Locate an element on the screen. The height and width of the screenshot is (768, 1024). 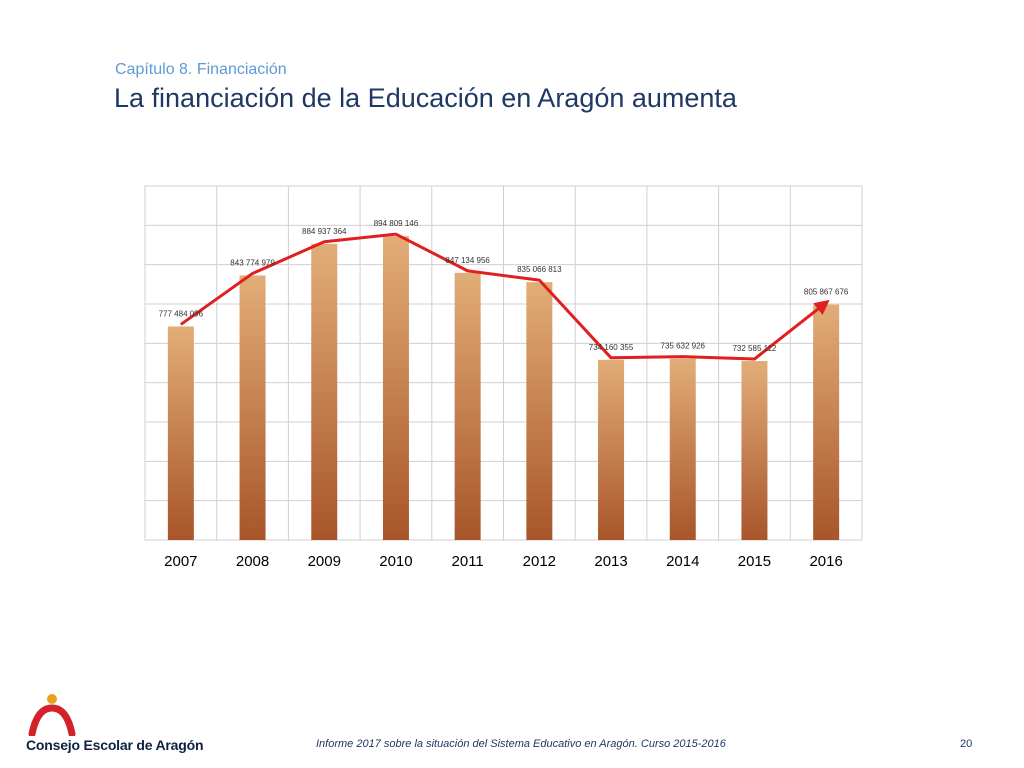
data-label-2008: 843 774 979 is located at coordinates (252, 262).